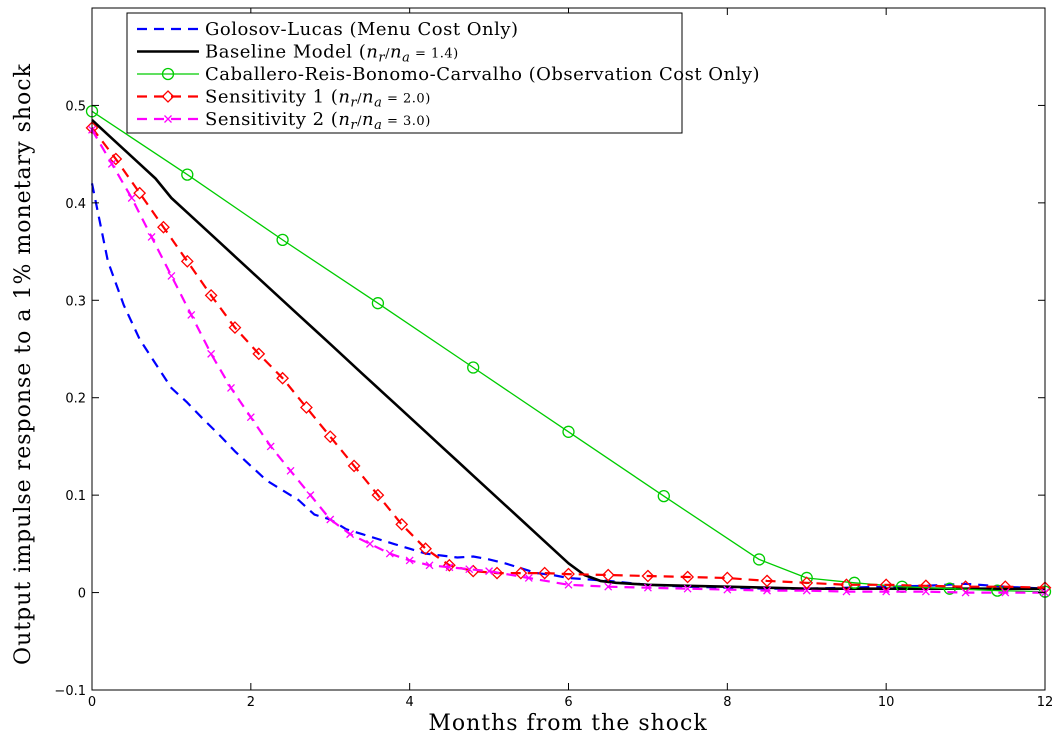 This screenshot has width=1055, height=736. I want to click on y-tick-label: 0.1, so click(75, 496).